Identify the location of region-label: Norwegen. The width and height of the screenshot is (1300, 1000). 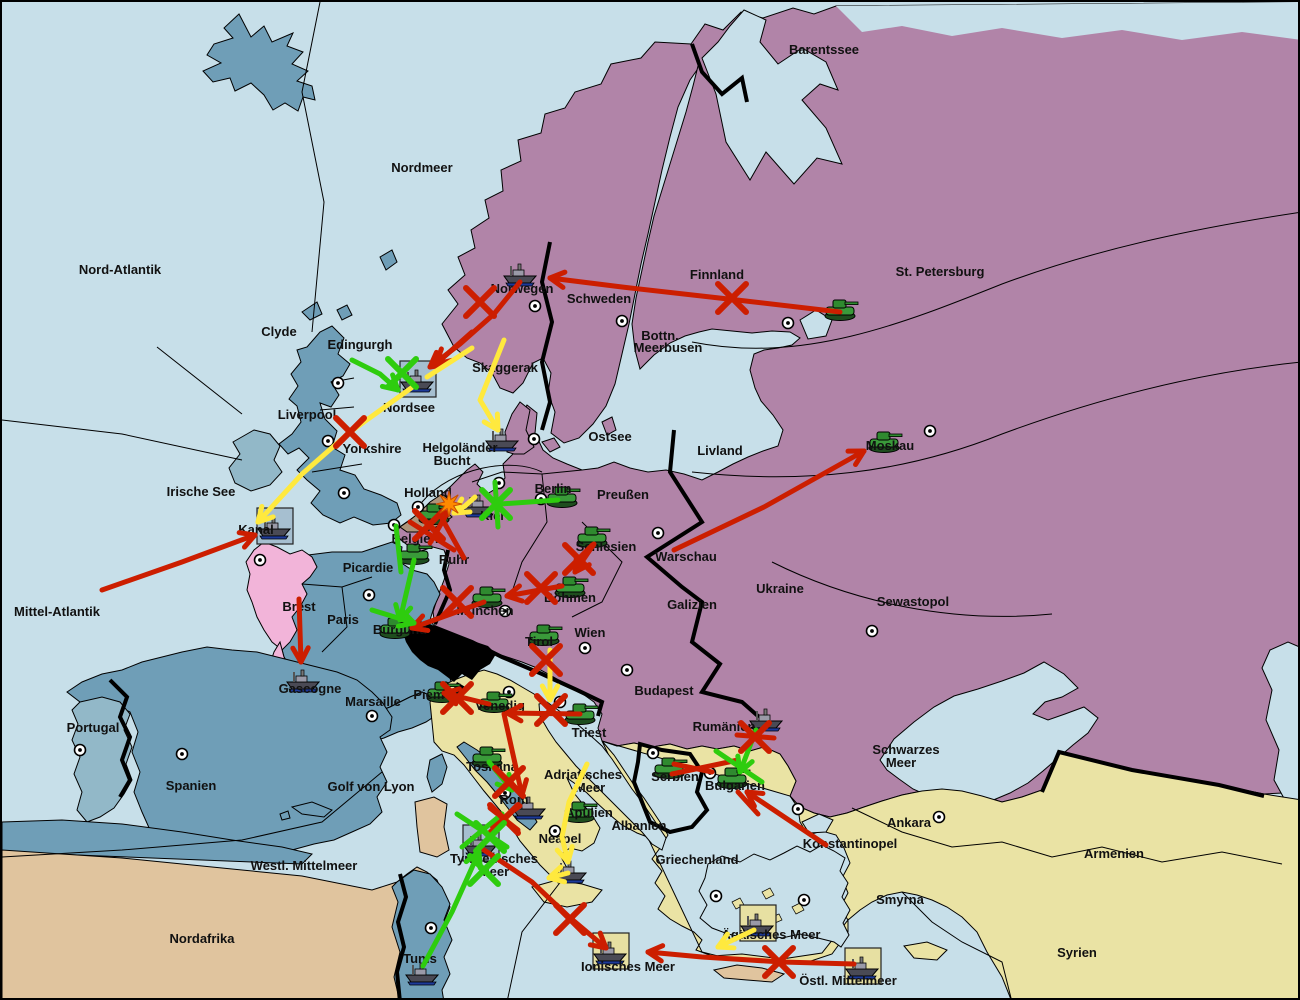
(522, 288).